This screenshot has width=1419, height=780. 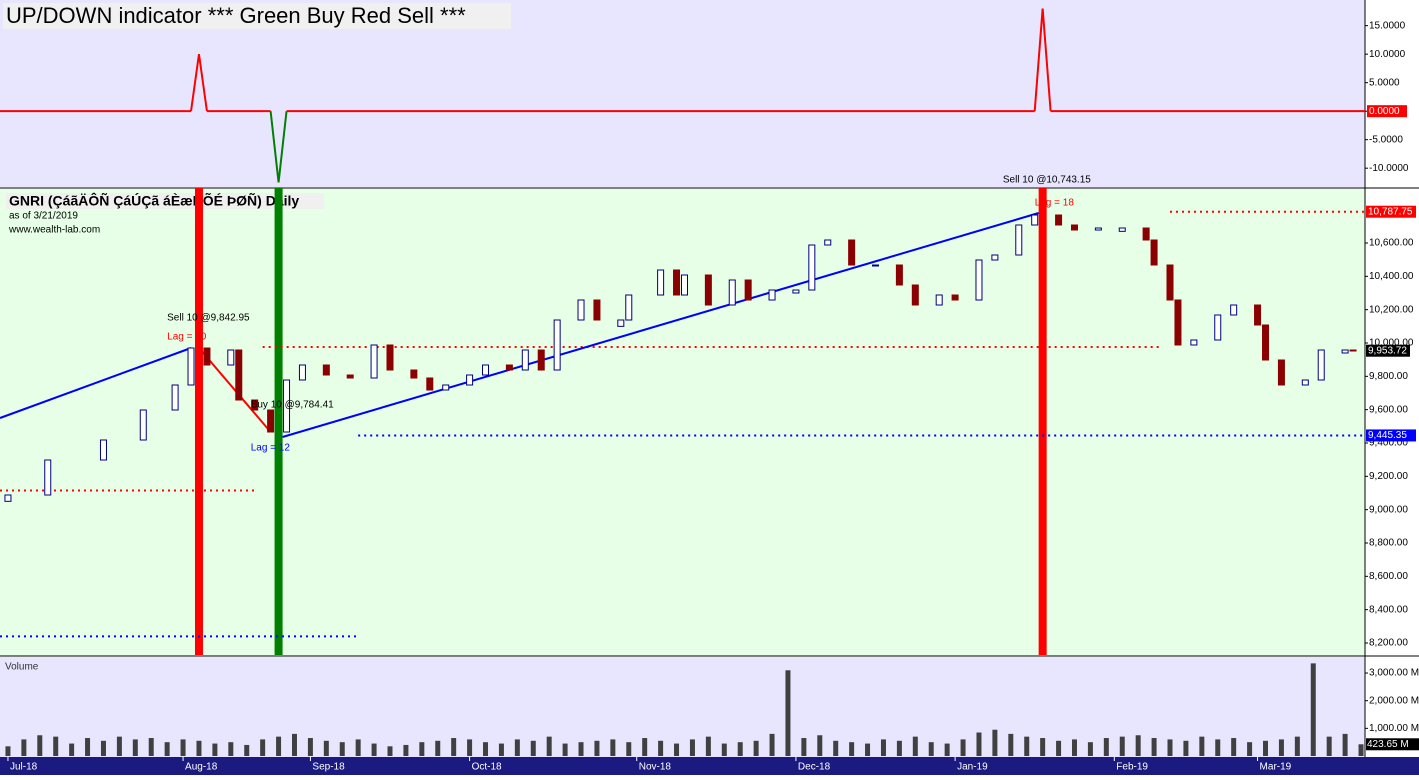 I want to click on y-tick-label: 10.0000, so click(x=1387, y=54).